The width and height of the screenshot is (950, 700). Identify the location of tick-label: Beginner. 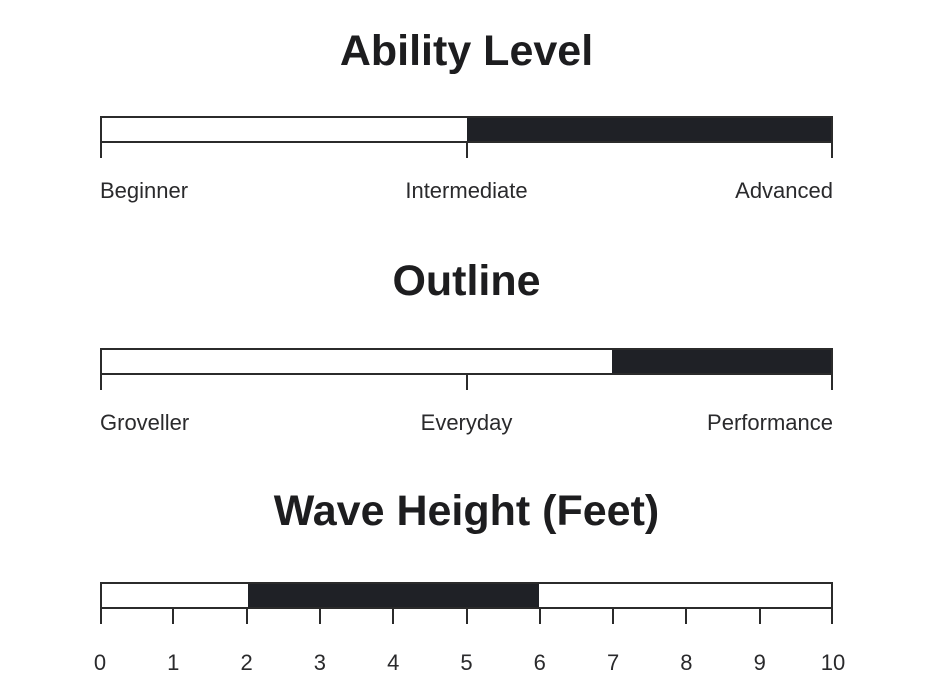
(144, 190).